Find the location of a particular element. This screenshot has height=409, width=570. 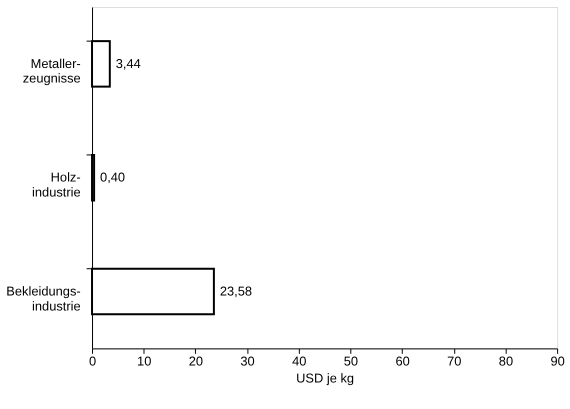

x-tick-label: 40 is located at coordinates (299, 361).